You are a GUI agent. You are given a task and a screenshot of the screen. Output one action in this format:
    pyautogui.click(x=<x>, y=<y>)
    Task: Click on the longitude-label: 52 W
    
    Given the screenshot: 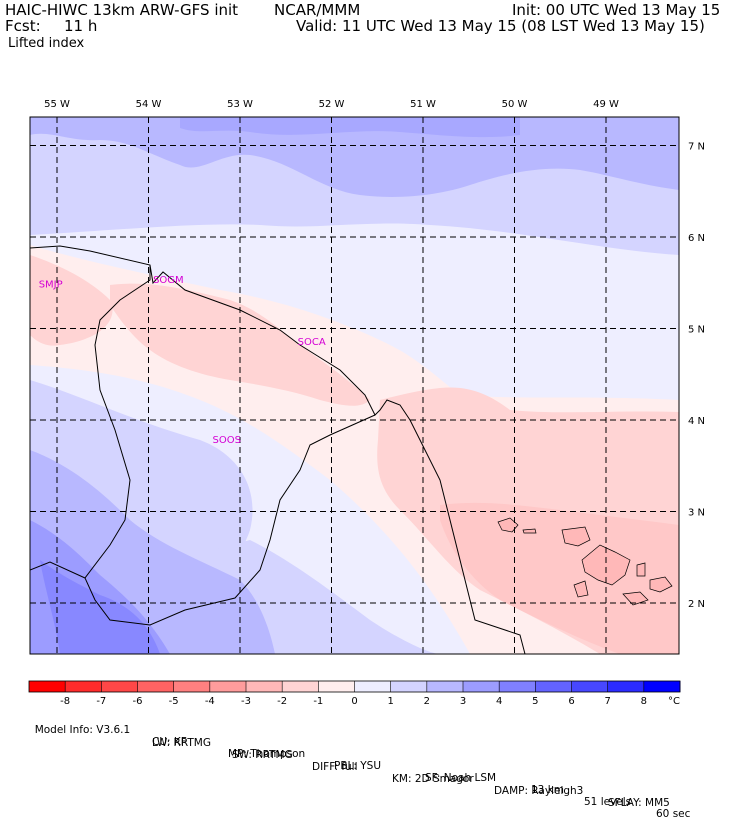 What is the action you would take?
    pyautogui.click(x=332, y=104)
    